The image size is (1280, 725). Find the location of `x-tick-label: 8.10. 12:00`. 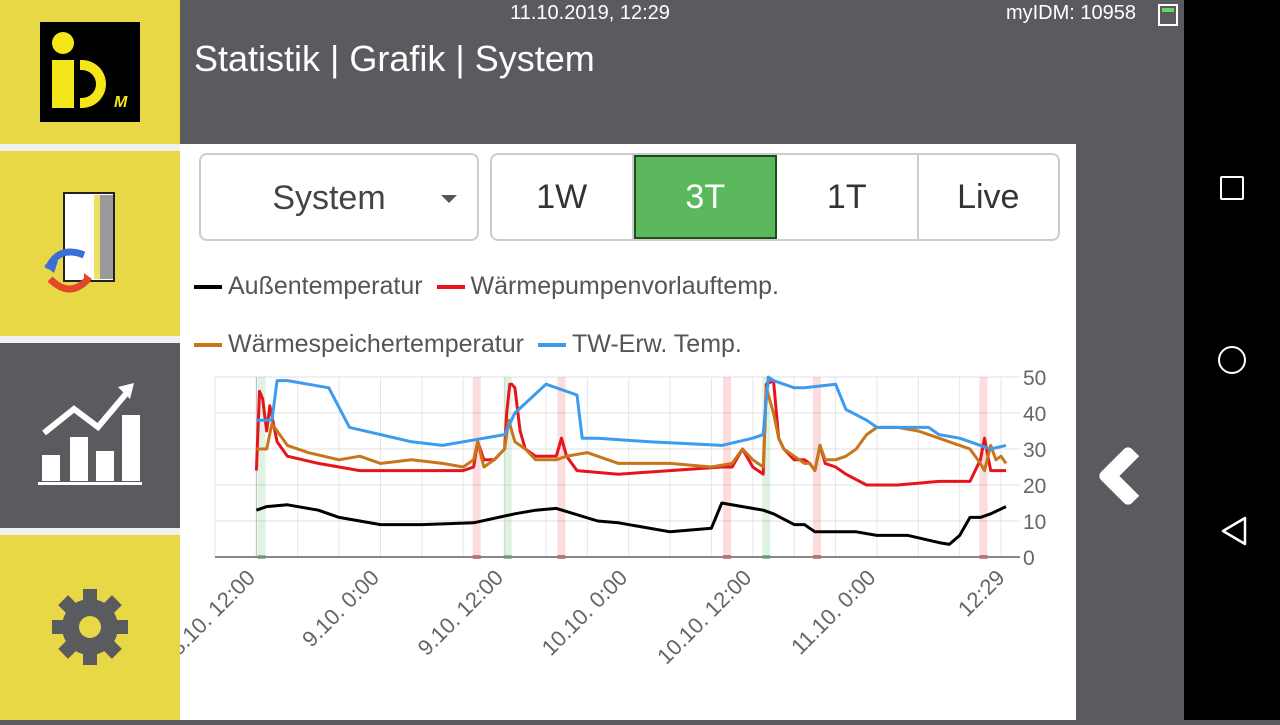

x-tick-label: 8.10. 12:00 is located at coordinates (220, 613).